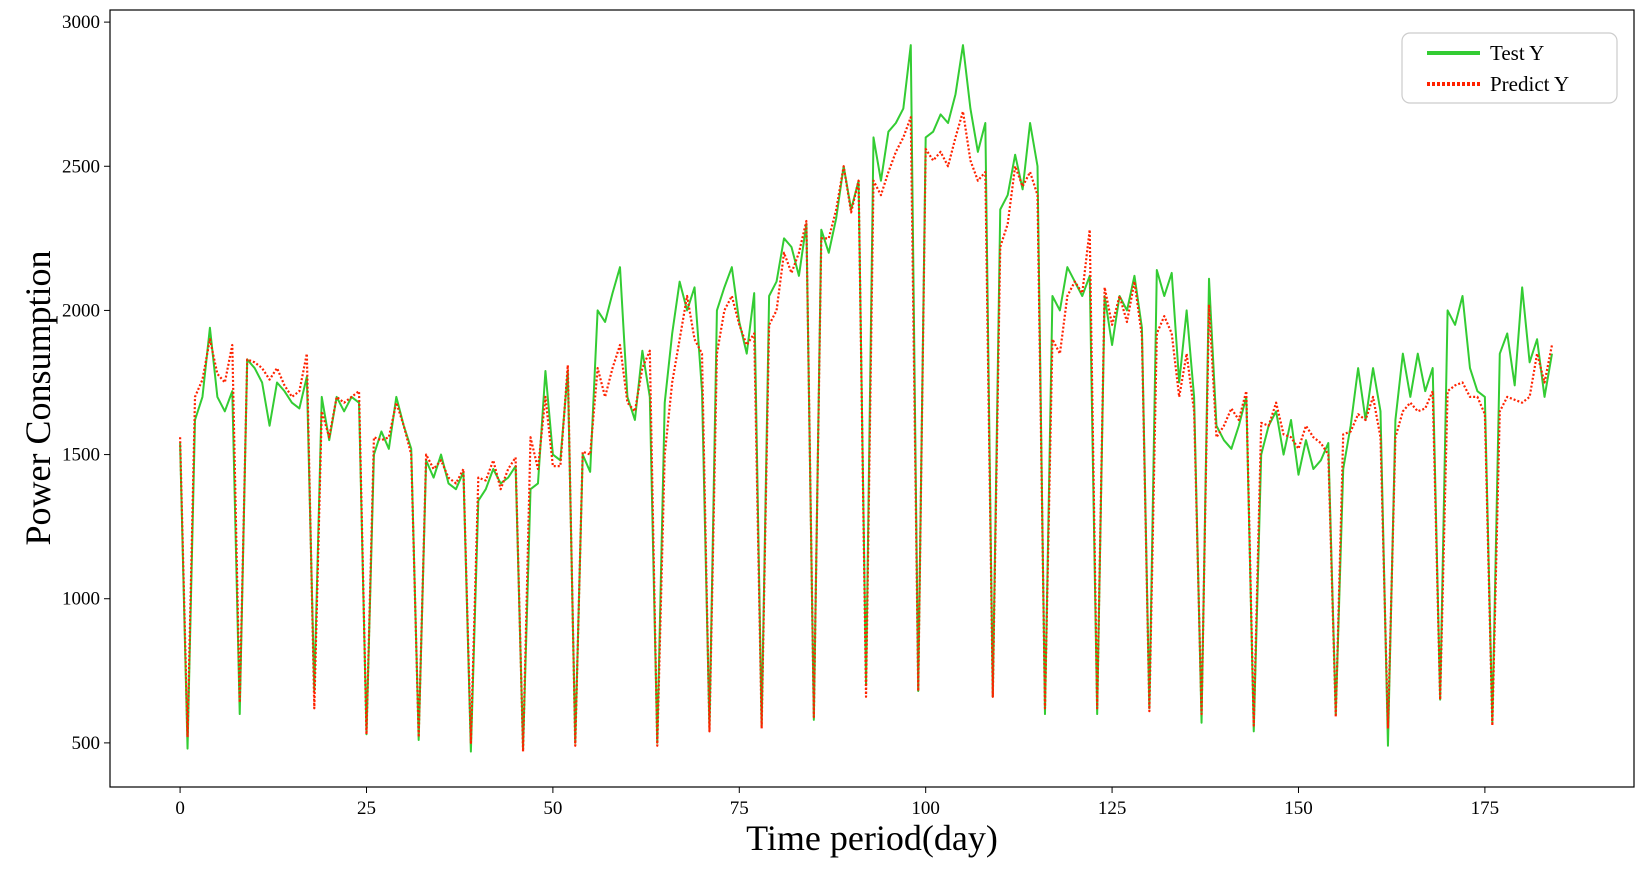 This screenshot has width=1644, height=881. I want to click on y-tick-label: 500, so click(86, 743).